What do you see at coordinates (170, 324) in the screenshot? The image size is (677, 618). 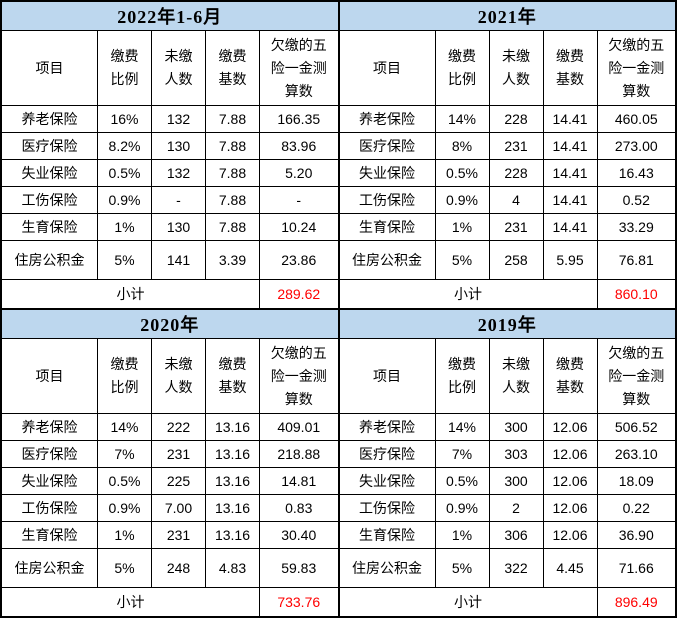 I see `year-title: 2020年` at bounding box center [170, 324].